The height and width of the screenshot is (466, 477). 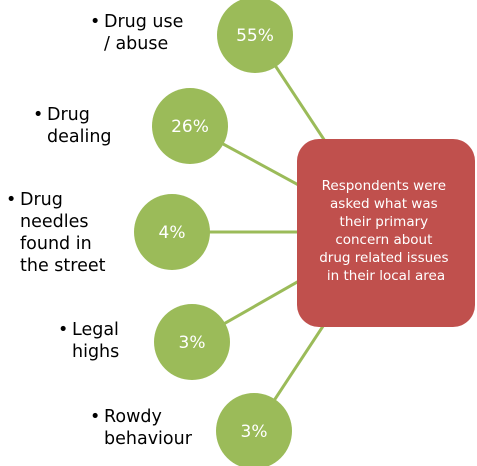 What do you see at coordinates (383, 240) in the screenshot?
I see `center-line-4: concern about` at bounding box center [383, 240].